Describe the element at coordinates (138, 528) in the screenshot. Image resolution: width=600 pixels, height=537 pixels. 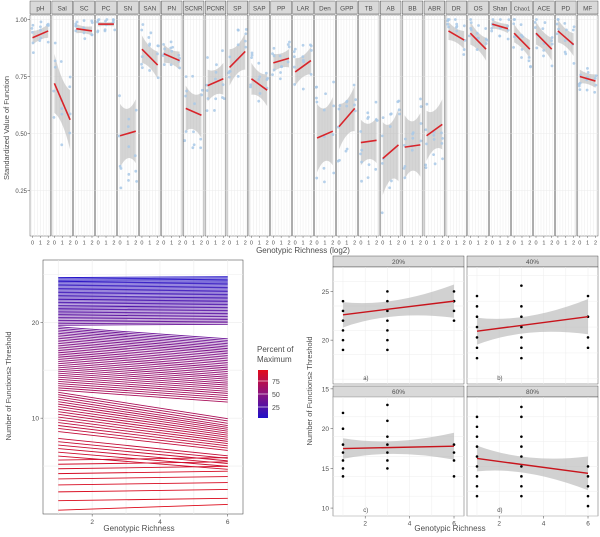
I see `bl-x-axis-label: Genotypic Richness` at that location.